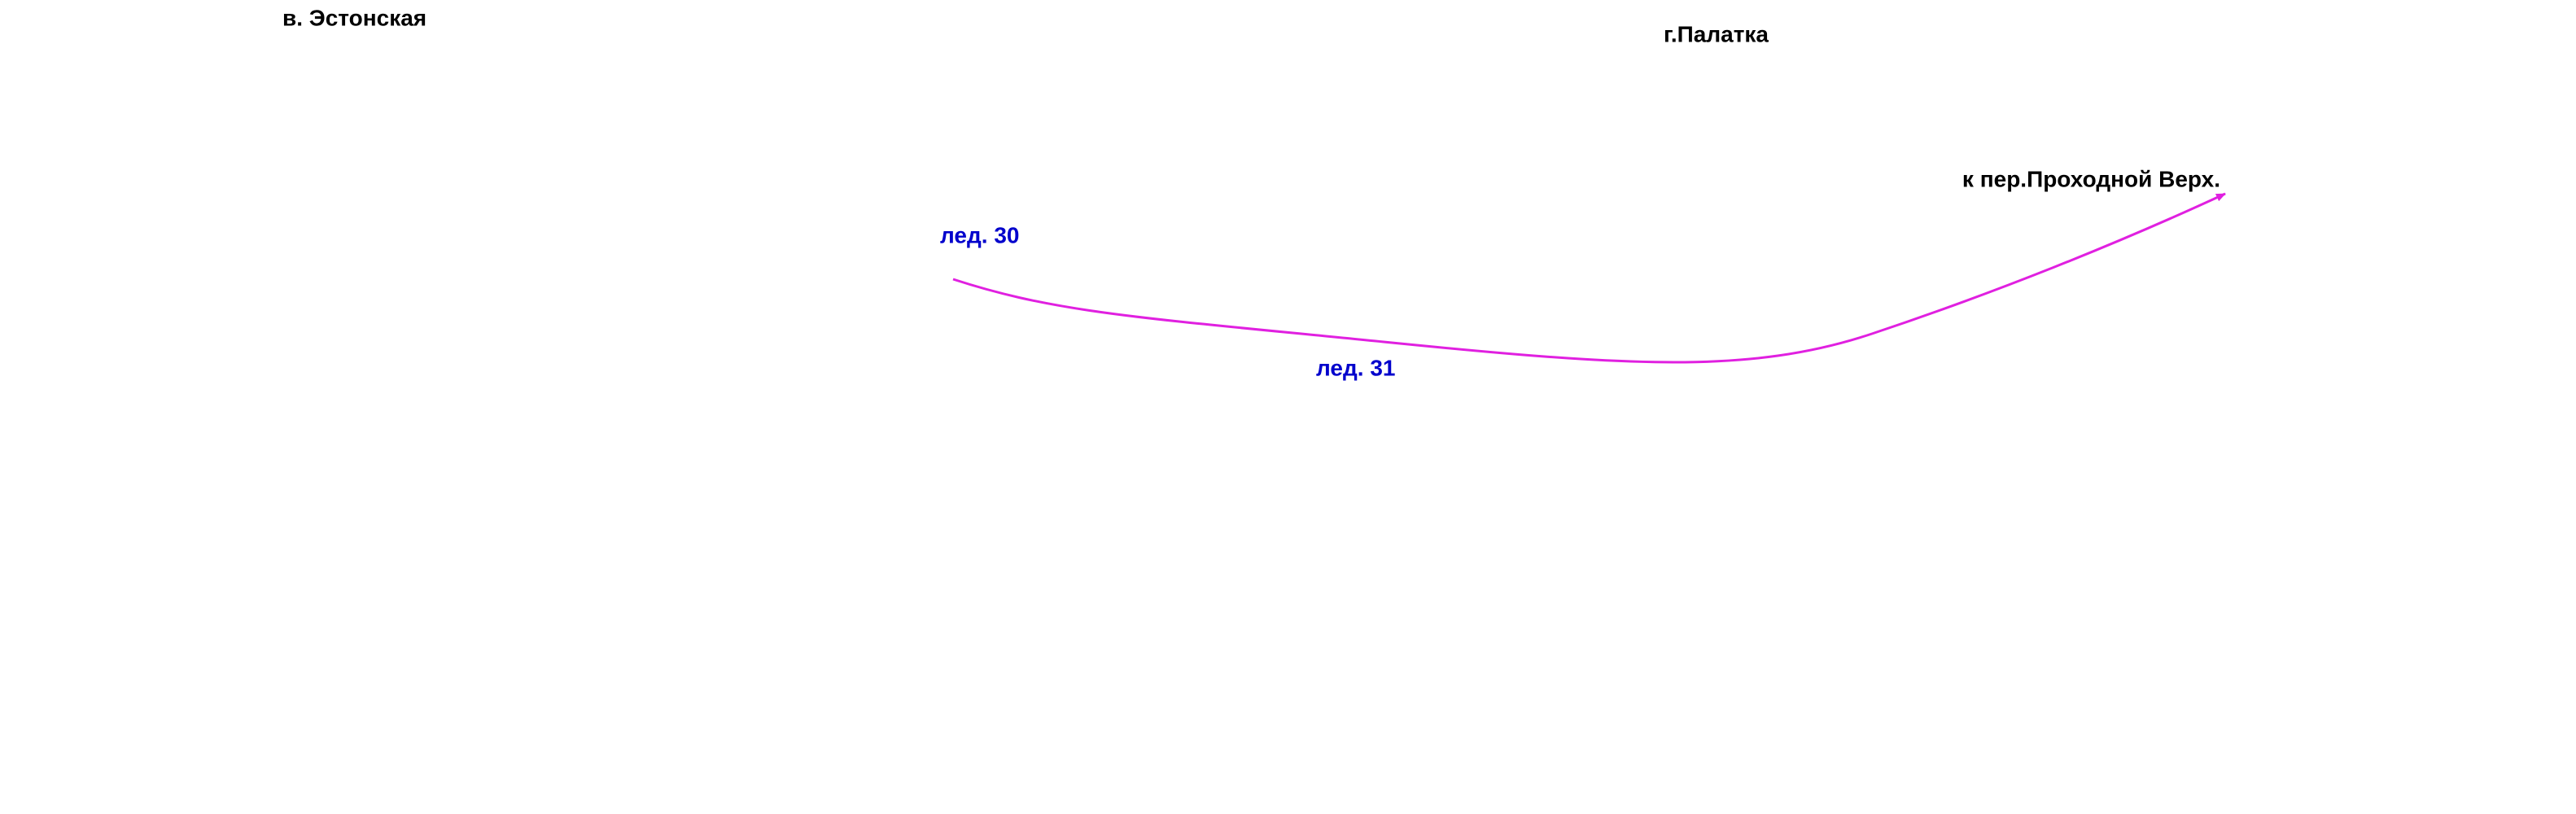 The height and width of the screenshot is (814, 2576). I want to click on route-label: лед. 31, so click(1355, 367).